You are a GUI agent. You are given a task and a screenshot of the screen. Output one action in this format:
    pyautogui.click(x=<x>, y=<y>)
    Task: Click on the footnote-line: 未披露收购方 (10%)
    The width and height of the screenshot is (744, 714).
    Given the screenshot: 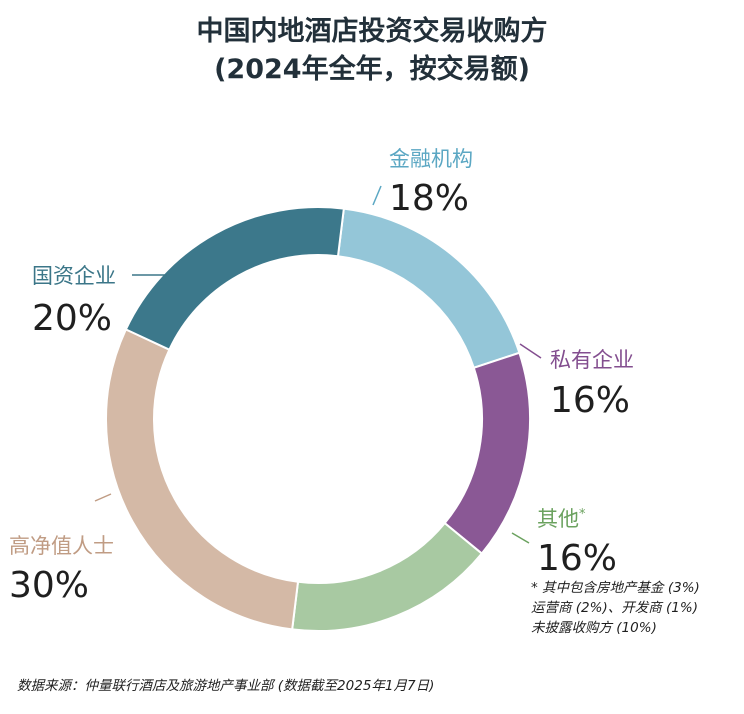 What is the action you would take?
    pyautogui.click(x=594, y=628)
    